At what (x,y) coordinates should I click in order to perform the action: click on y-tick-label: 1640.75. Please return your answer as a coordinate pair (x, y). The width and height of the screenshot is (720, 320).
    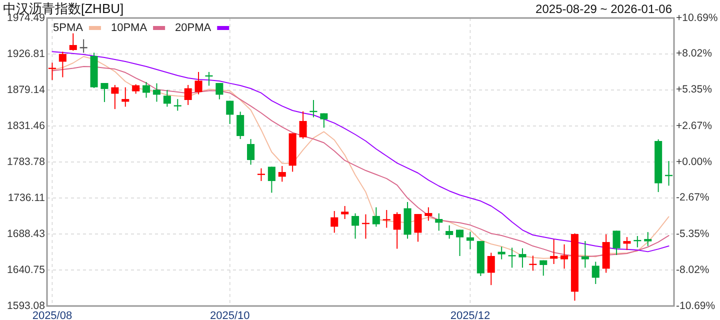
    Looking at the image, I should click on (26, 270).